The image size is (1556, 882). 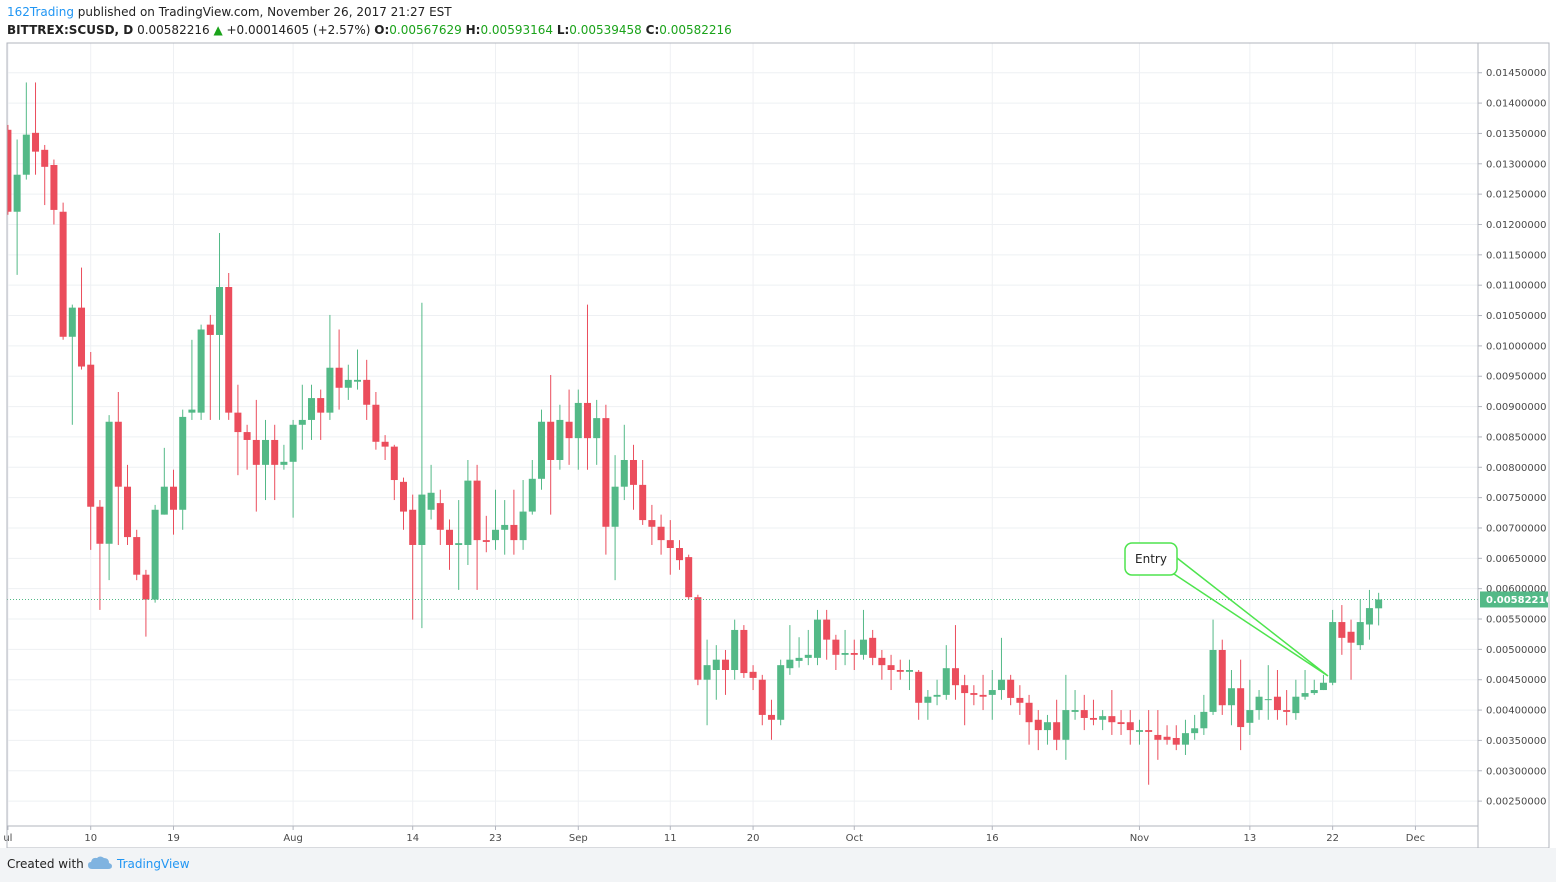 What do you see at coordinates (298, 30) in the screenshot?
I see `change: +0.00014605 (+2.57%)` at bounding box center [298, 30].